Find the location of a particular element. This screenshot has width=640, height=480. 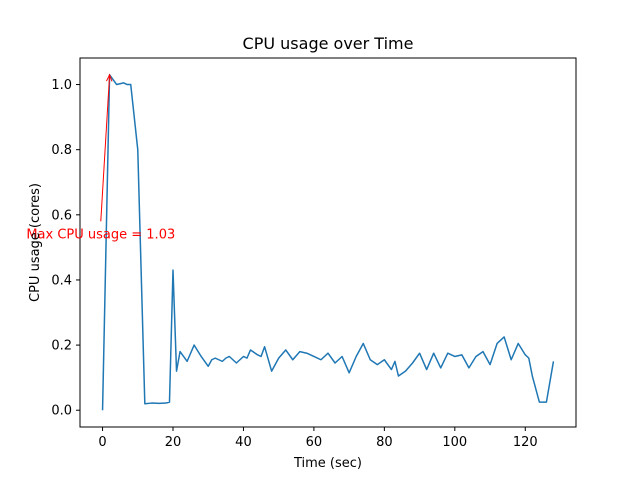

y-tick-label: 0.0 is located at coordinates (61, 411).